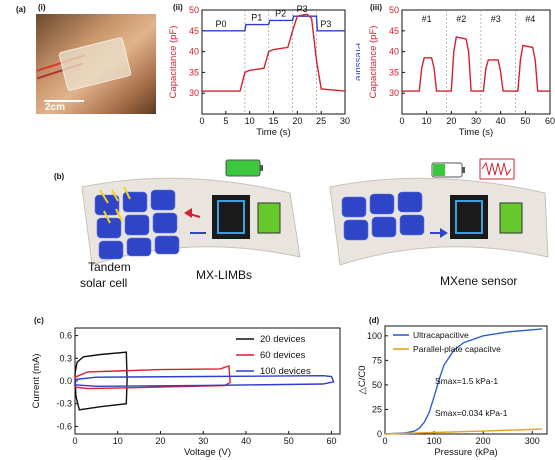 The height and width of the screenshot is (460, 555). Describe the element at coordinates (483, 441) in the screenshot. I see `x-tick-label: 200` at that location.